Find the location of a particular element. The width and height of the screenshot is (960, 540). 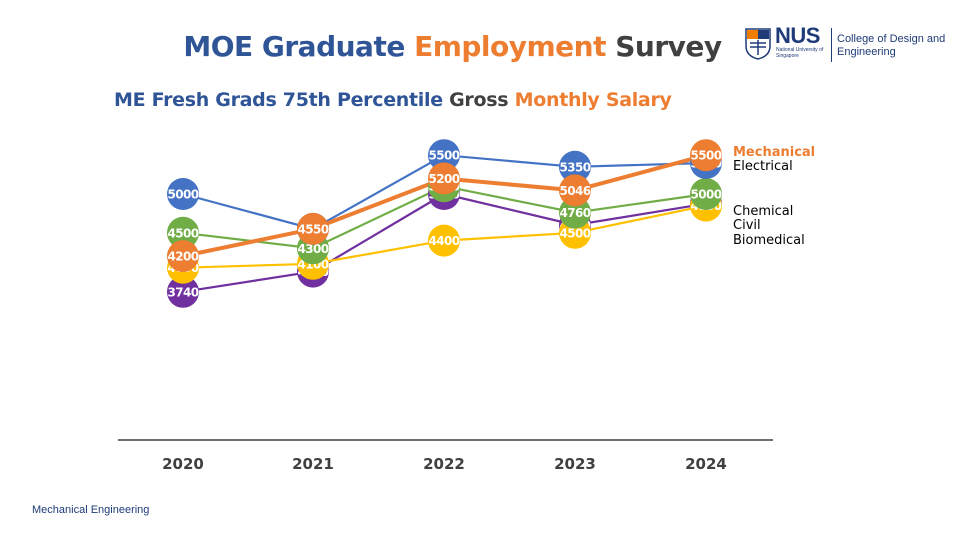

data-label-chemical: 5000 is located at coordinates (706, 195).